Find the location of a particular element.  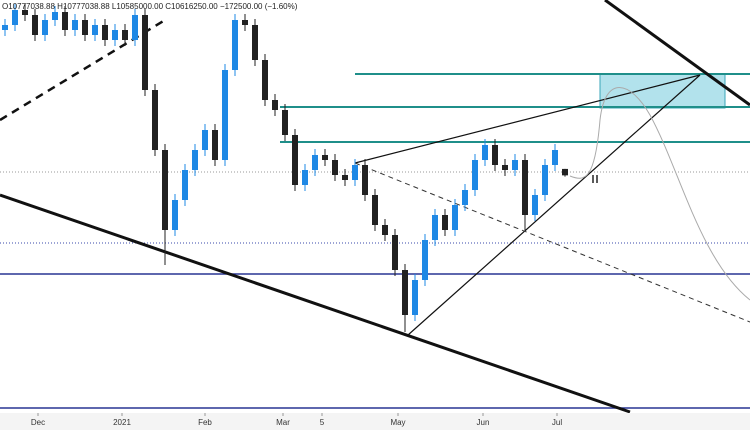

x-tick-label: May is located at coordinates (397, 422).